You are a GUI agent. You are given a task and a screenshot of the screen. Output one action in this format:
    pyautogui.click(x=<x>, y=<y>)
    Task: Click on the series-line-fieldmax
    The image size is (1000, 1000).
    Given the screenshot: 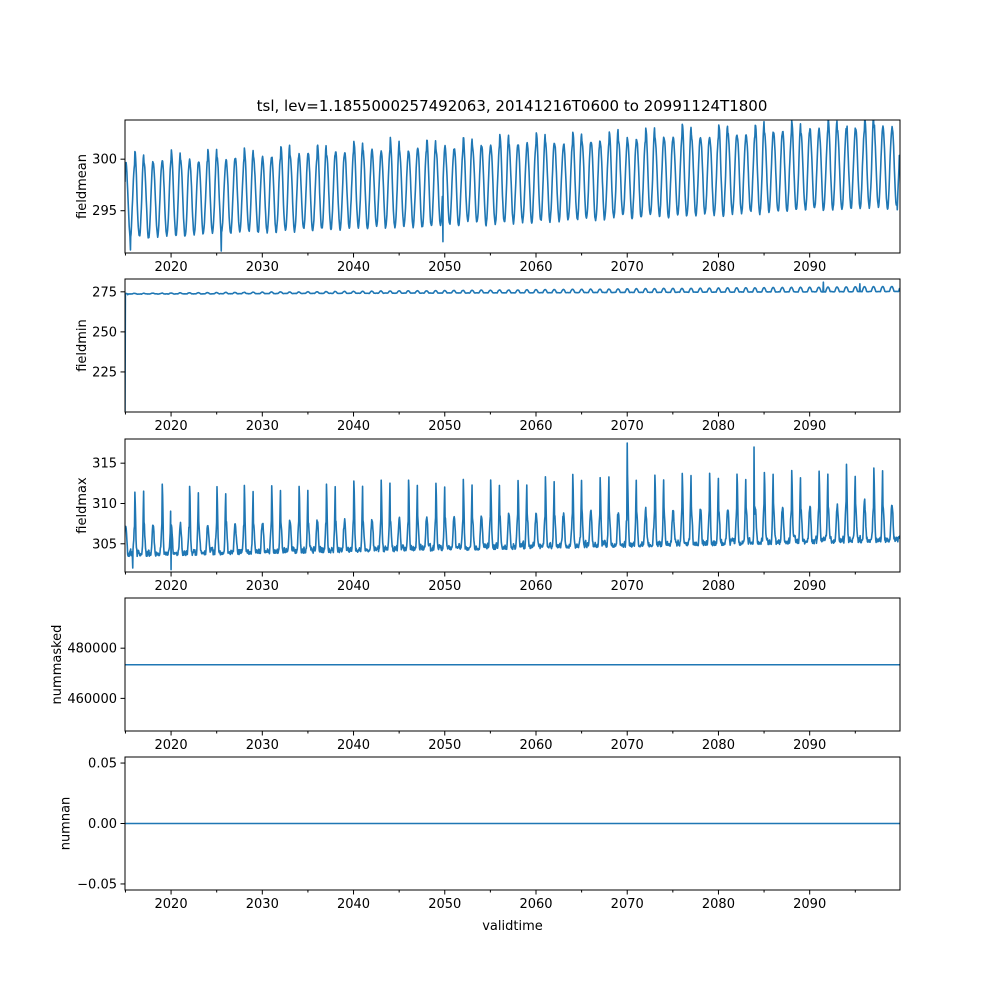 What is the action you would take?
    pyautogui.click(x=512, y=506)
    